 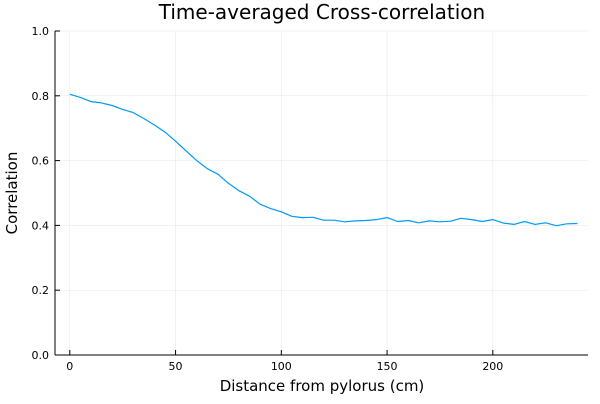 What do you see at coordinates (322, 386) in the screenshot?
I see `x-axis-label: Distance from pylorus (cm)` at bounding box center [322, 386].